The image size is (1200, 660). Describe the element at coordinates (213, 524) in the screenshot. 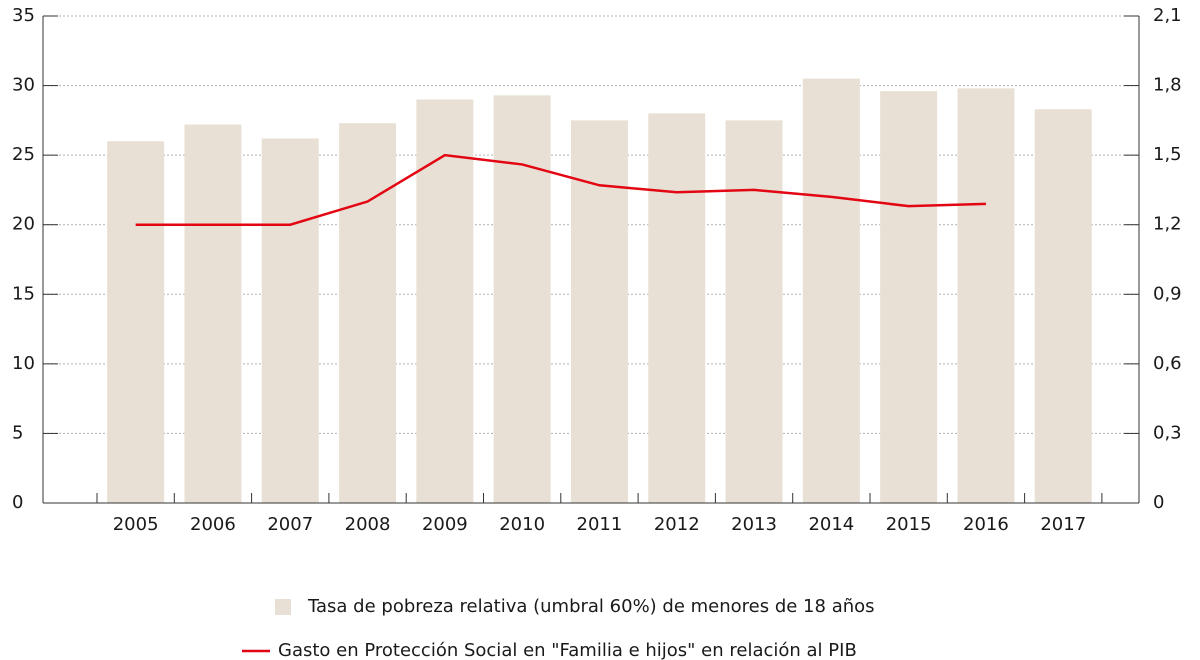

I see `x-tick-label: 2006` at that location.